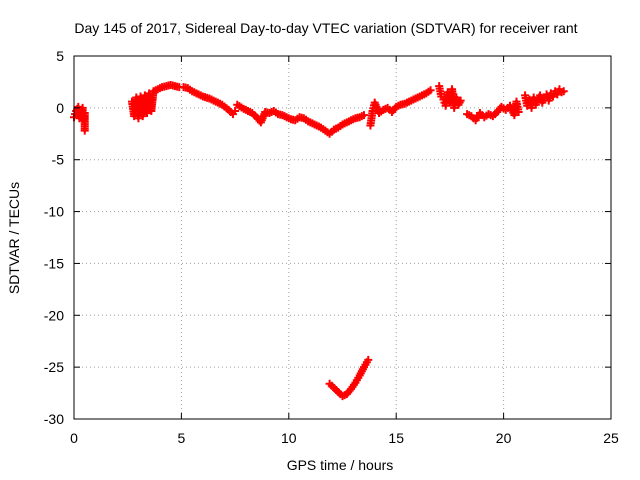 This screenshot has height=480, width=640. What do you see at coordinates (289, 438) in the screenshot?
I see `x-tick-label: 10` at bounding box center [289, 438].